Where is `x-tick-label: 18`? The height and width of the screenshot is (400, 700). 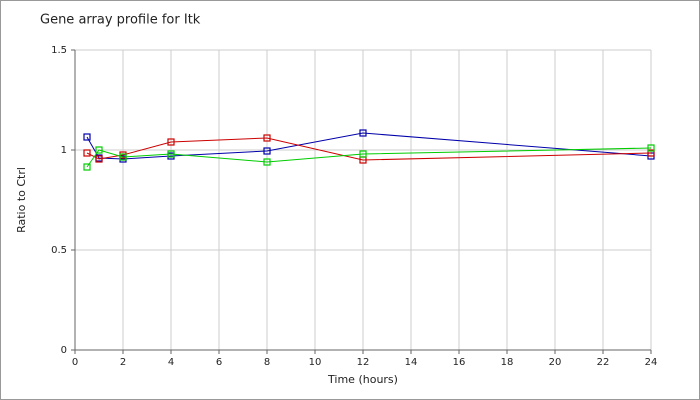
x-tick-label: 18 is located at coordinates (507, 362).